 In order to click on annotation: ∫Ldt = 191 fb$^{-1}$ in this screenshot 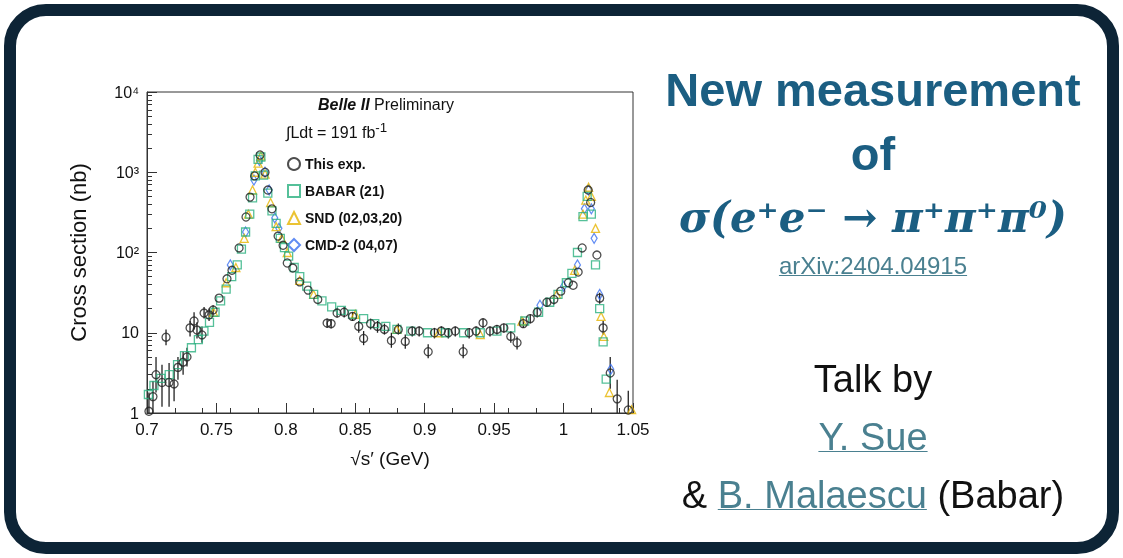, I will do `click(337, 131)`.